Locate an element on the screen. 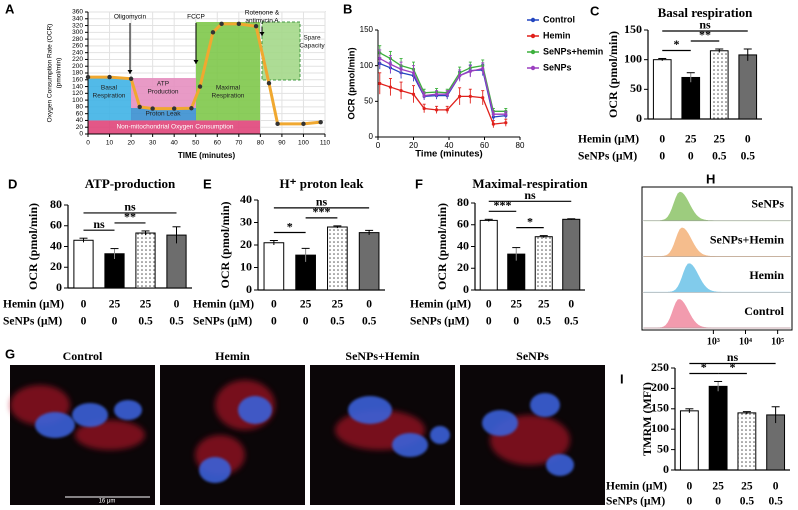 The width and height of the screenshot is (798, 510). x-tick-label: 30 is located at coordinates (153, 143).